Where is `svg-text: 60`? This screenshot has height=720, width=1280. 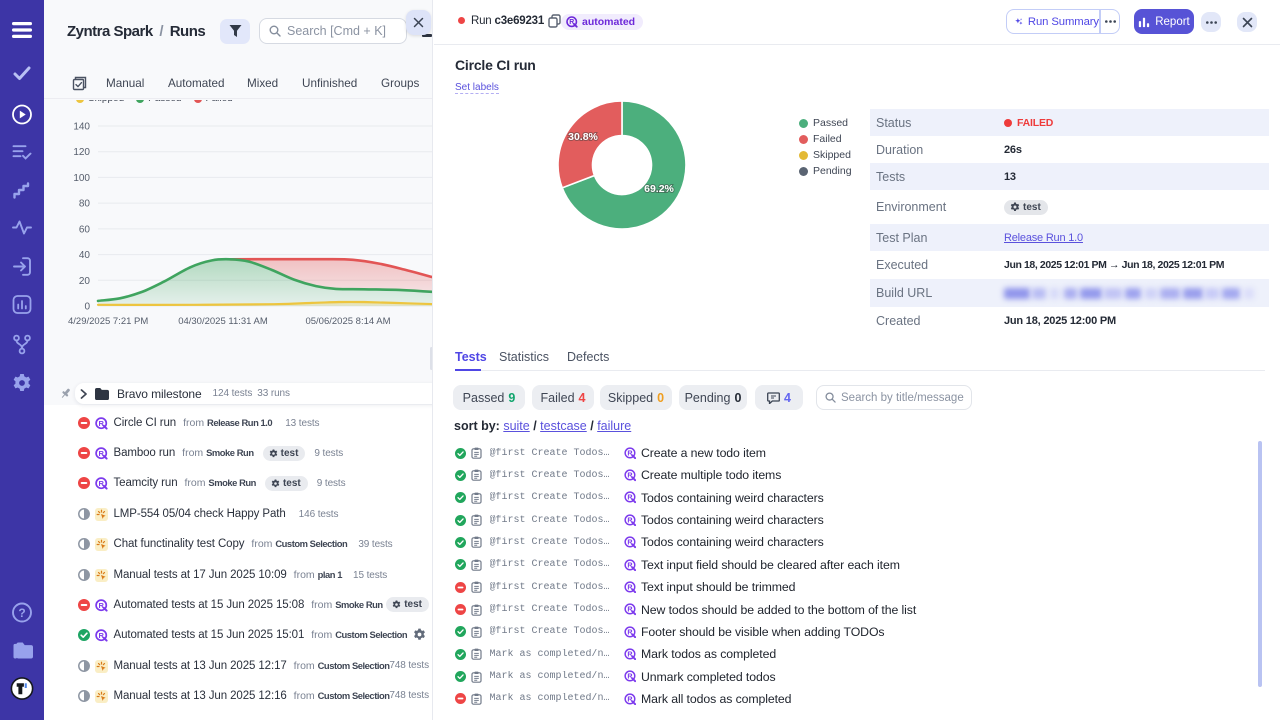 svg-text: 60 is located at coordinates (85, 229).